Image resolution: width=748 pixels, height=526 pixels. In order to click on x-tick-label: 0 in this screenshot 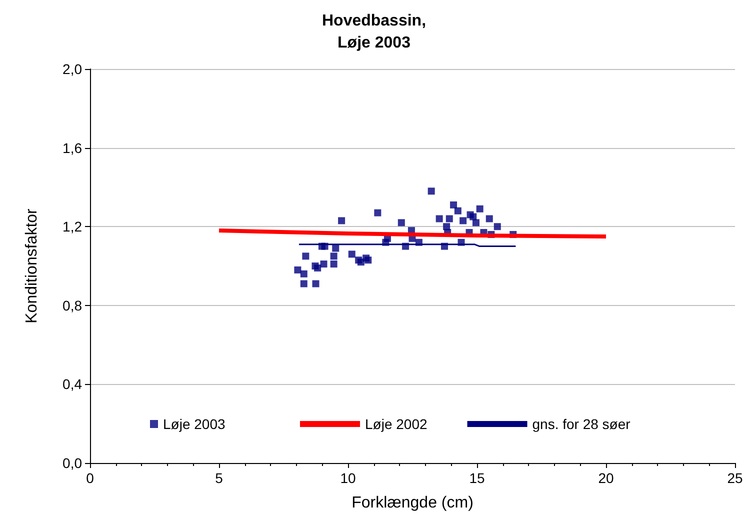, I will do `click(90, 478)`.